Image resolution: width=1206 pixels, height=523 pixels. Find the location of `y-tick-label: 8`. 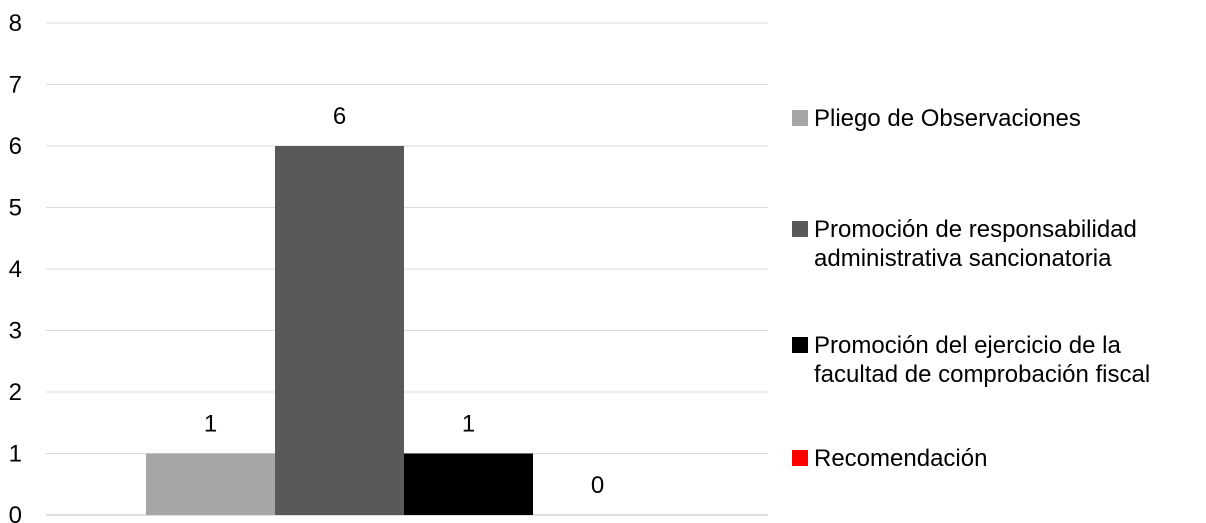

y-tick-label: 8 is located at coordinates (15, 23).